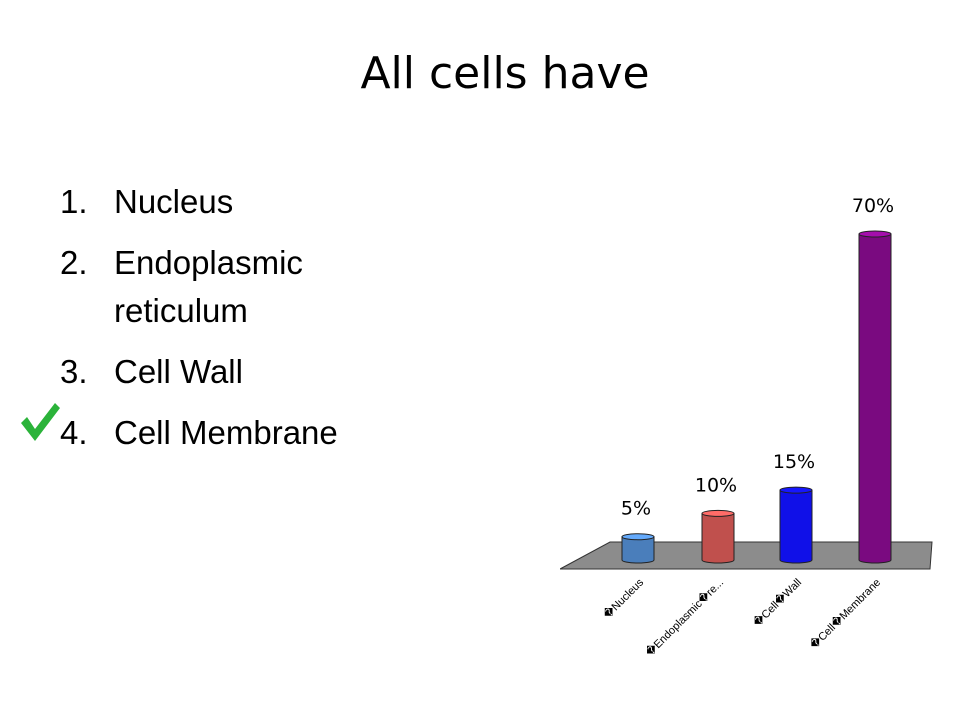 This screenshot has height=720, width=960. I want to click on answer-option-2: 2. Endoplasmic reticulum, so click(207, 287).